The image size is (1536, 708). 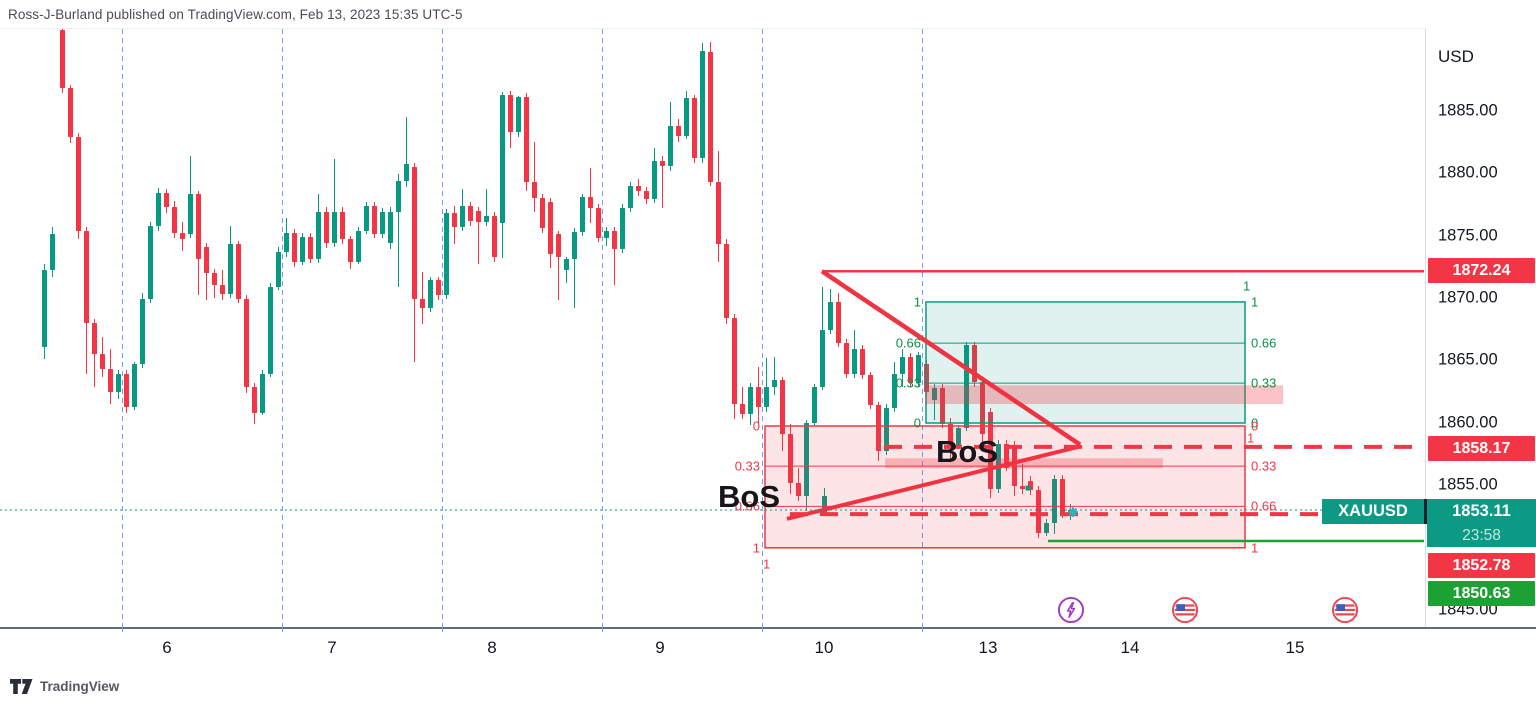 I want to click on fib-red-label-0.66-right: 0.66, so click(x=1264, y=506).